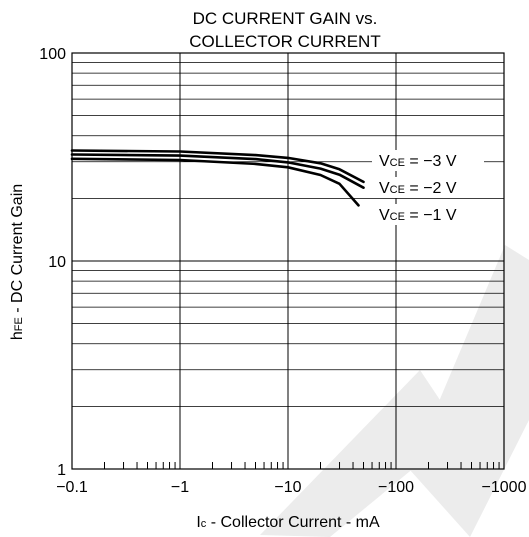 The height and width of the screenshot is (537, 529). What do you see at coordinates (288, 522) in the screenshot?
I see `x-axis-label: Ic - Collector Current - mA` at bounding box center [288, 522].